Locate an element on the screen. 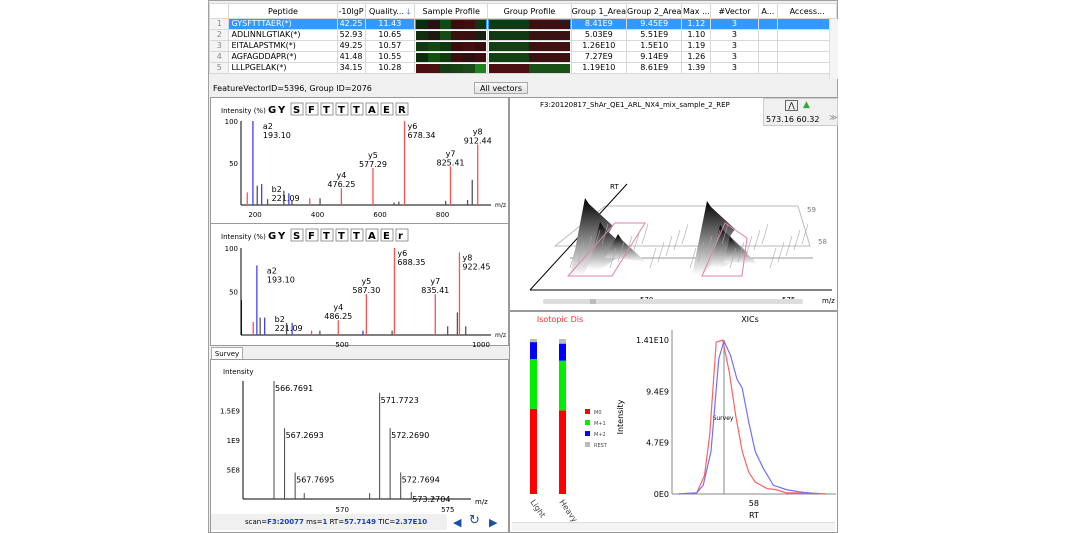  cell-max: 1.19 is located at coordinates (696, 46).